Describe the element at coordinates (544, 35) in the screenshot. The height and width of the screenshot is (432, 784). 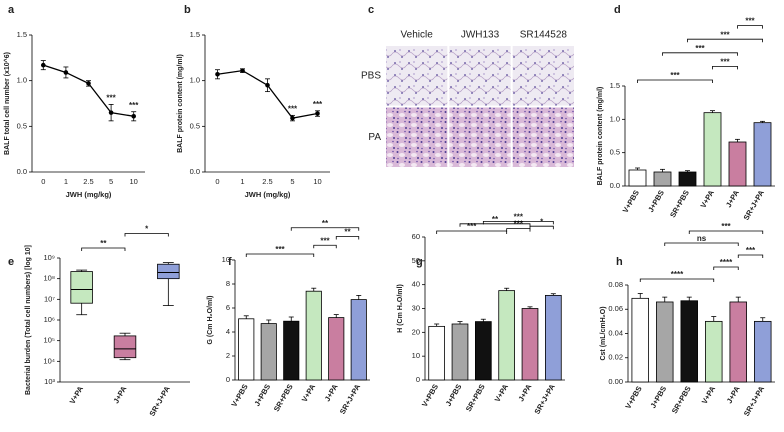
I see `column-label: SR144528` at that location.